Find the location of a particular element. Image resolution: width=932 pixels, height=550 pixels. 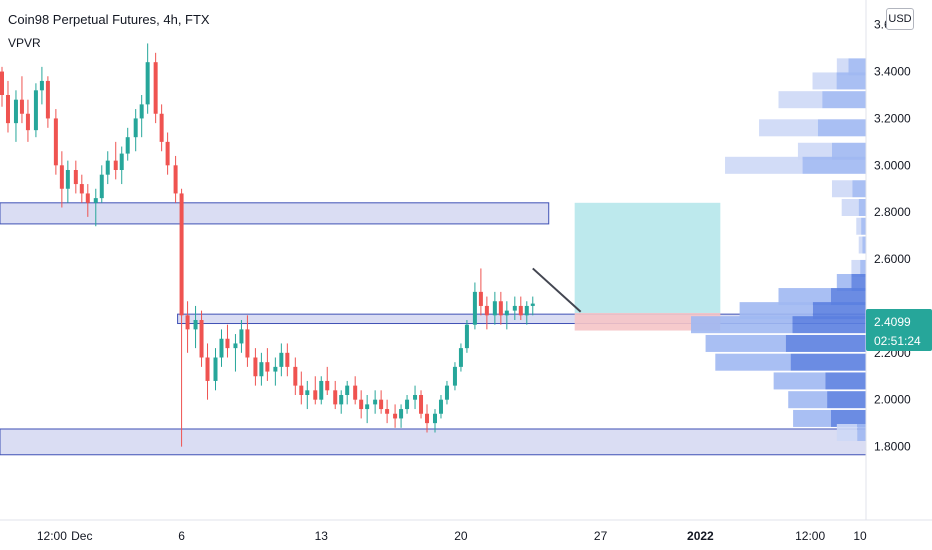

long-position-tool is located at coordinates (647, 266).